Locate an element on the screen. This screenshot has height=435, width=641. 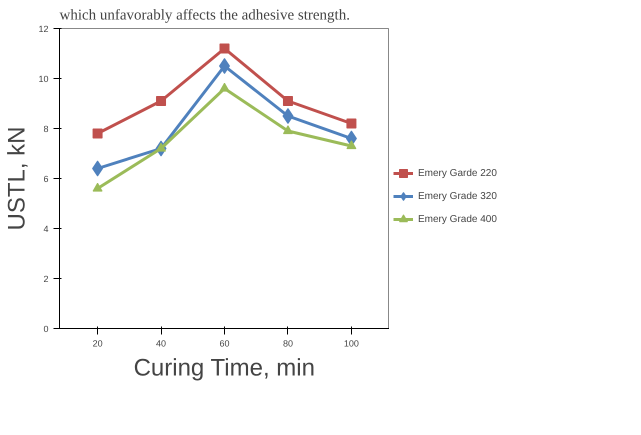
legend-label: Emery Grade 320 is located at coordinates (457, 196).